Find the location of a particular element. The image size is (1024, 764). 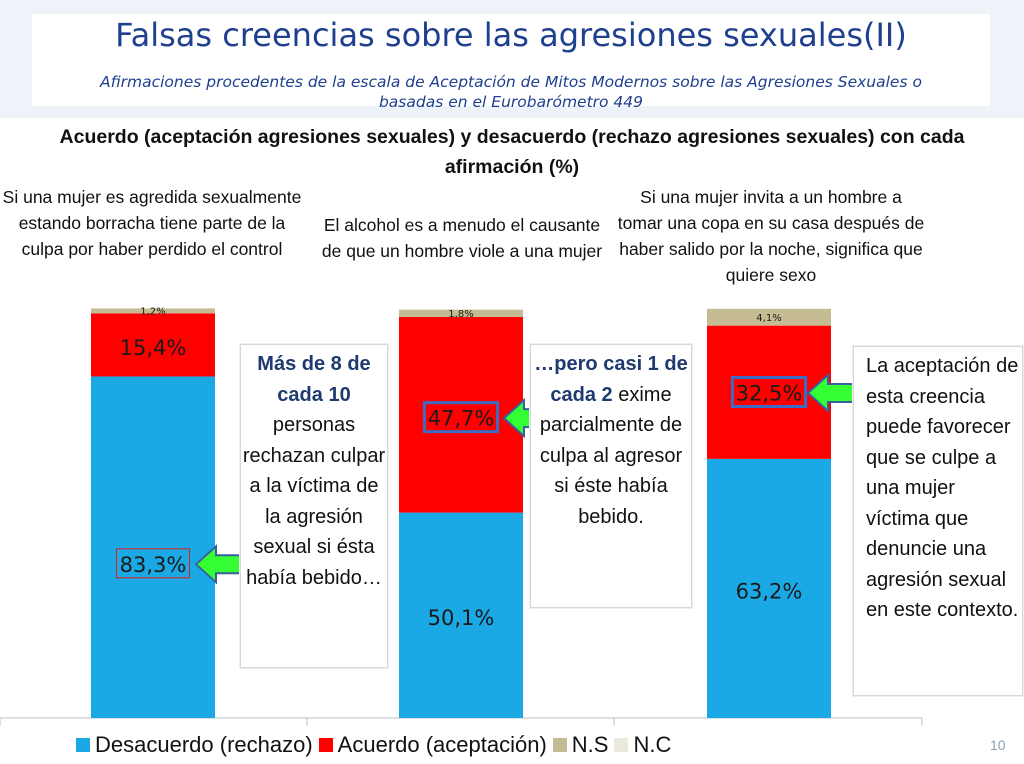

callout-left-bold: Más de 8 de cada 10 is located at coordinates (314, 379).